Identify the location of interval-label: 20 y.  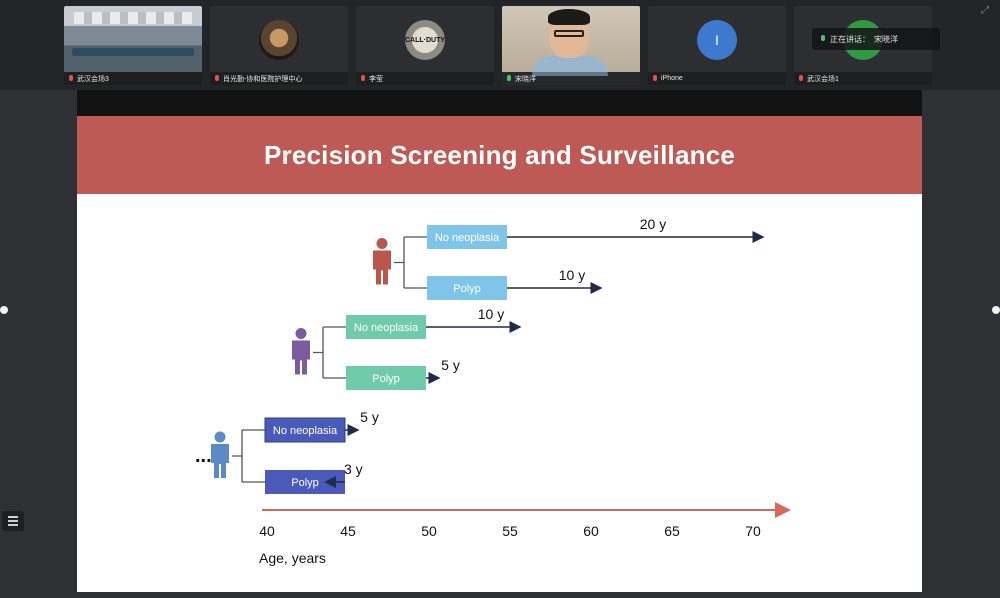
(653, 224).